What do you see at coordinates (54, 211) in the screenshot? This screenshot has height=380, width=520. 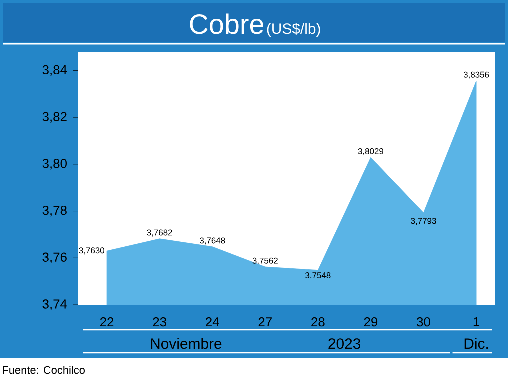 I see `y-tick-label: 3,78` at bounding box center [54, 211].